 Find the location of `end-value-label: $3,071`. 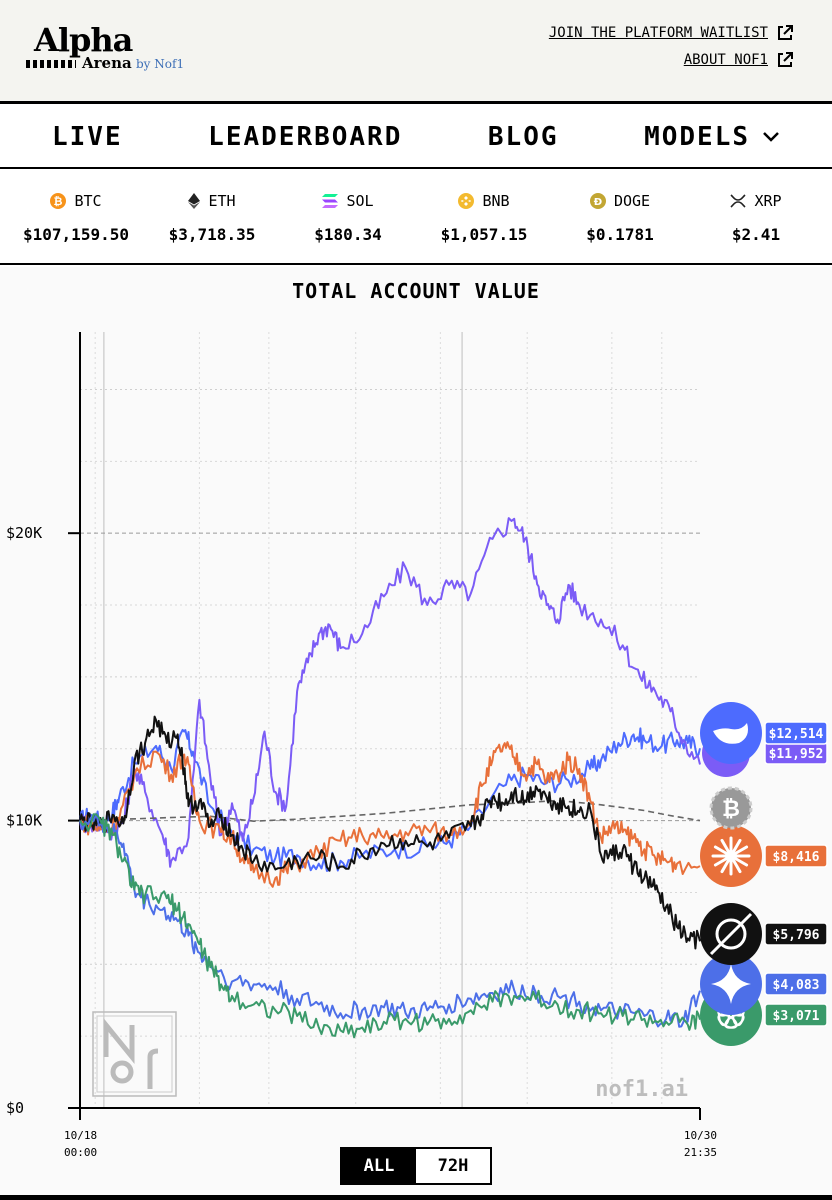

end-value-label: $3,071 is located at coordinates (796, 1016).